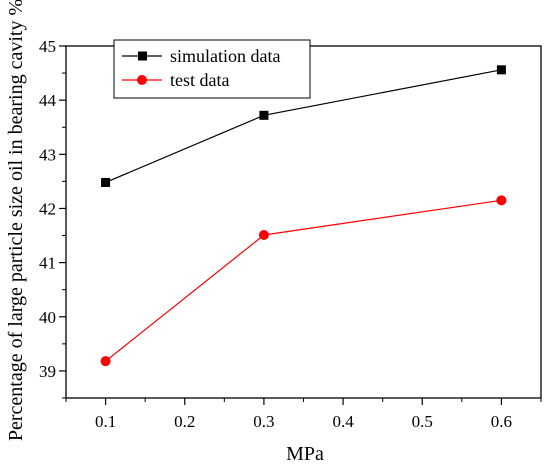 The height and width of the screenshot is (468, 550). What do you see at coordinates (263, 421) in the screenshot?
I see `x-tick-label: 0.3` at bounding box center [263, 421].